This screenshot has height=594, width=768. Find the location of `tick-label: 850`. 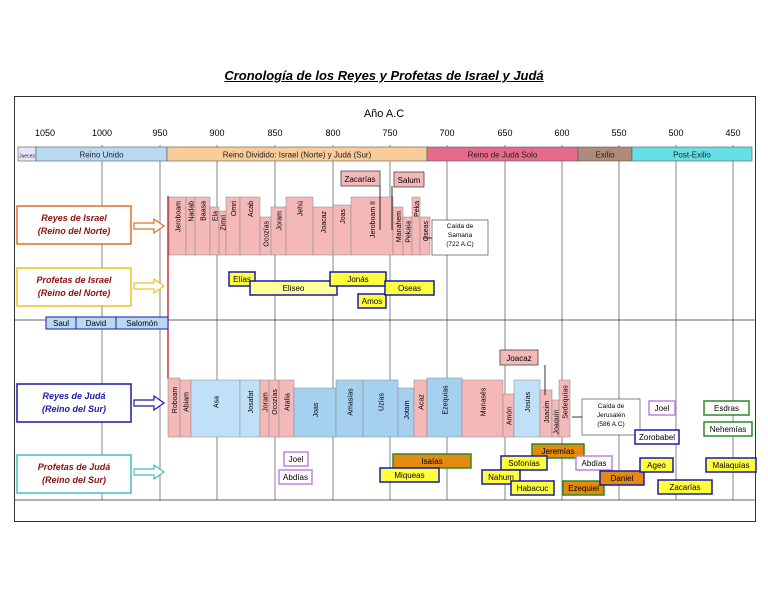

tick-label: 850 is located at coordinates (274, 133).